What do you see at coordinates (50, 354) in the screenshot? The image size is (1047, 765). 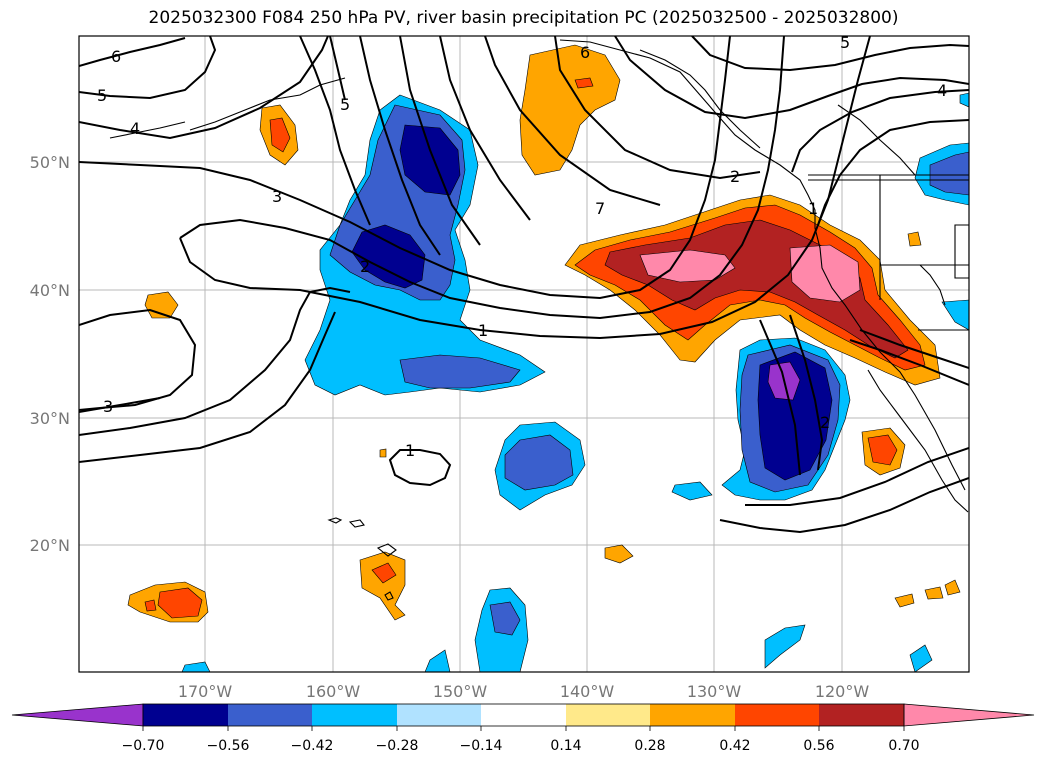 I see `latitude-labels: 50°N 40°N 30°N 20°N` at bounding box center [50, 354].